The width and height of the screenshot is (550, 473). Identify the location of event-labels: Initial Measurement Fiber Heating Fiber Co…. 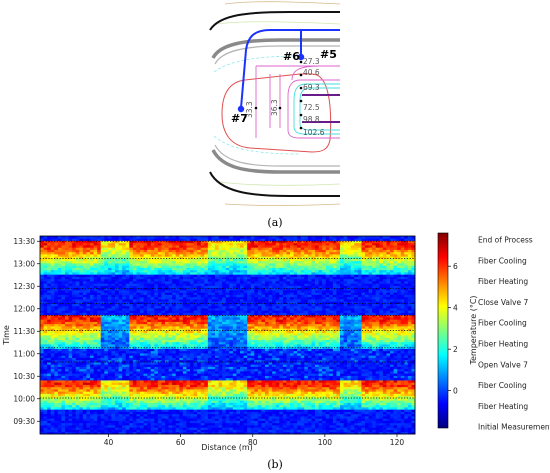
(514, 334).